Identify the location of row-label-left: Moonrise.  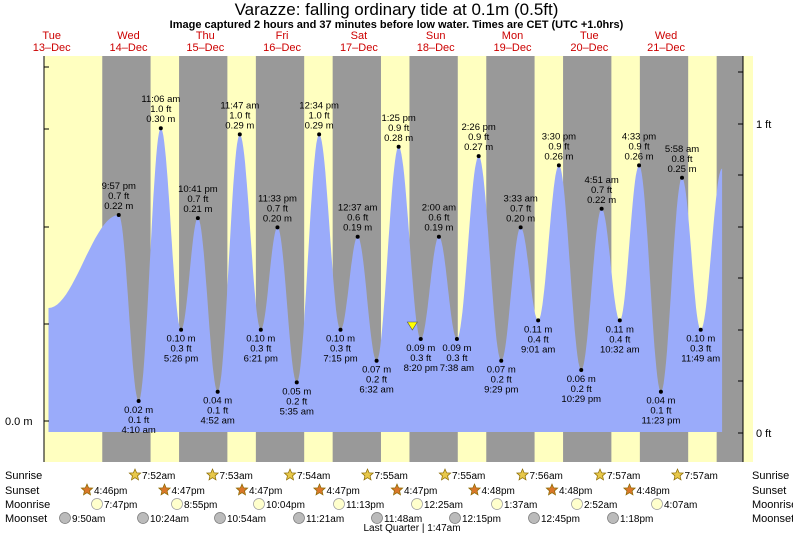
(27, 505).